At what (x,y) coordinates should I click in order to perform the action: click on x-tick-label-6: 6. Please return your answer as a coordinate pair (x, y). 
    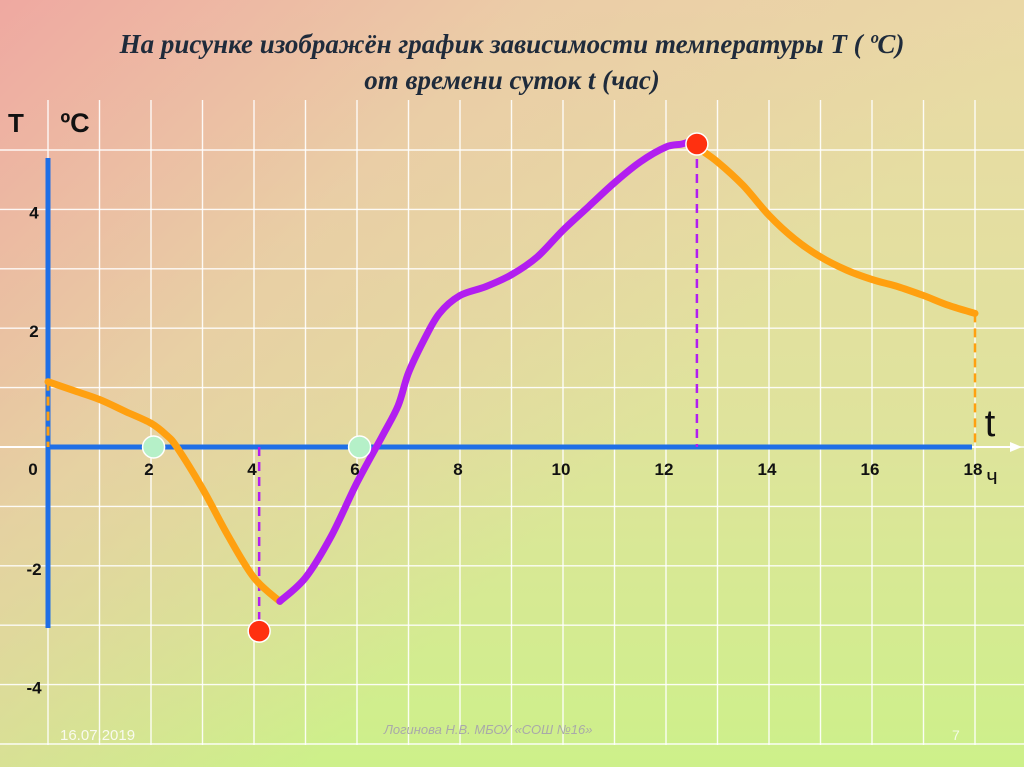
    Looking at the image, I should click on (354, 469).